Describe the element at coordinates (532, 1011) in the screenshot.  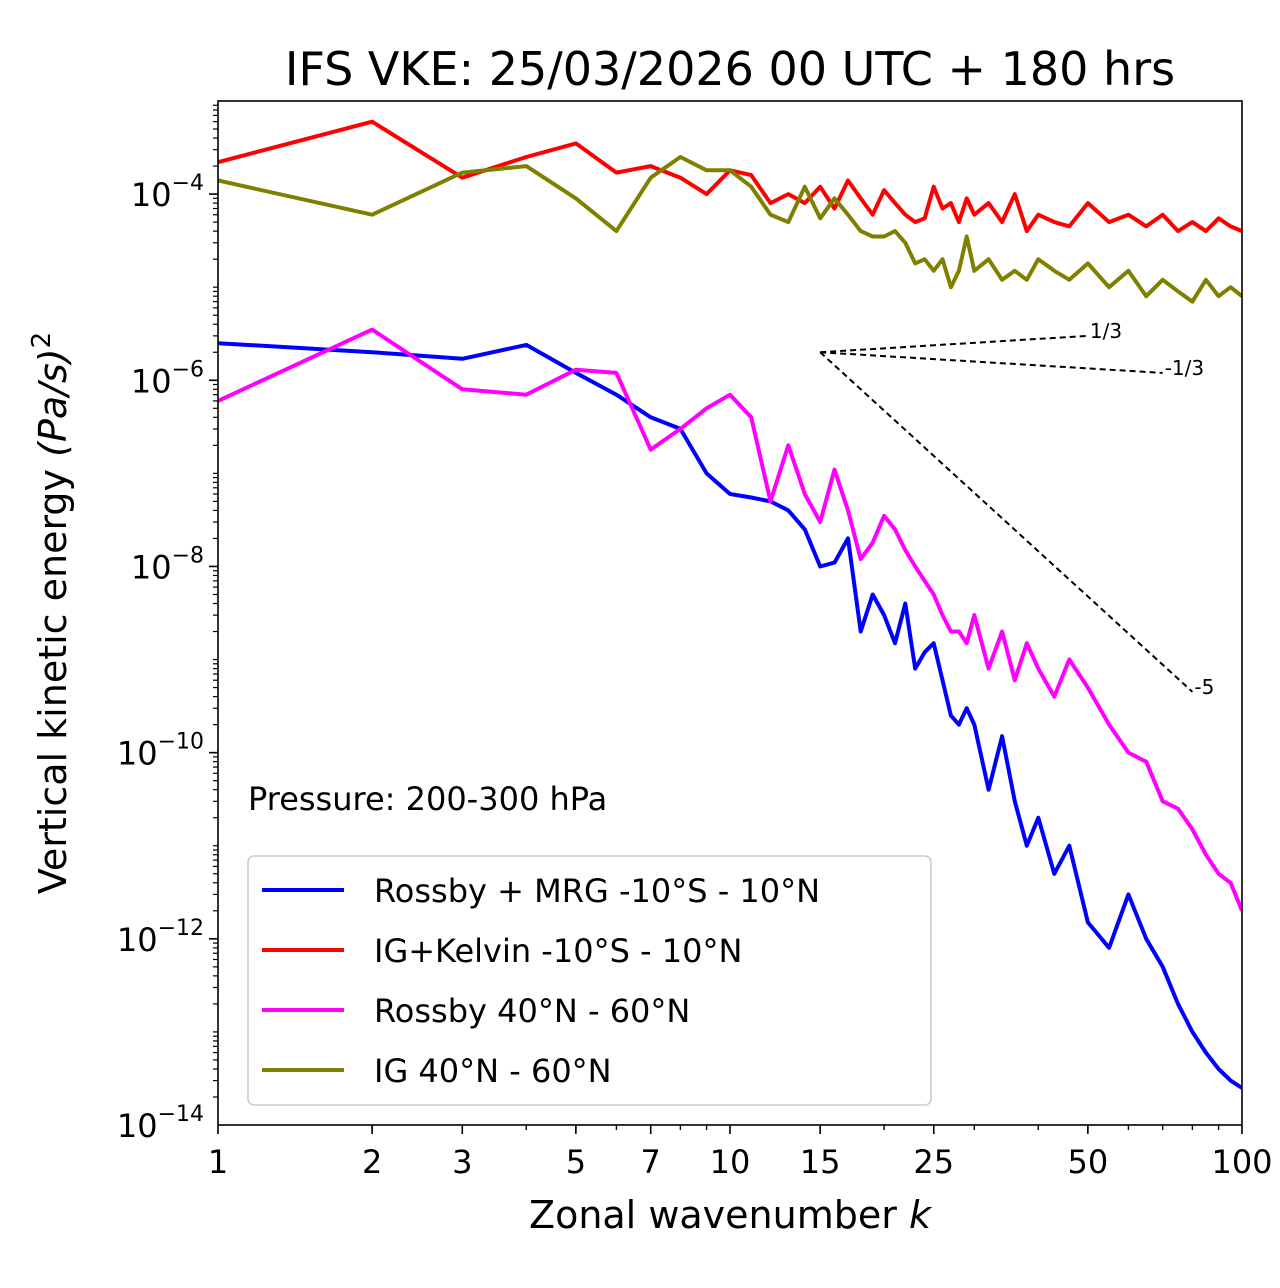
I see `legend-label-3: Rossby 40°N - 60°N` at that location.